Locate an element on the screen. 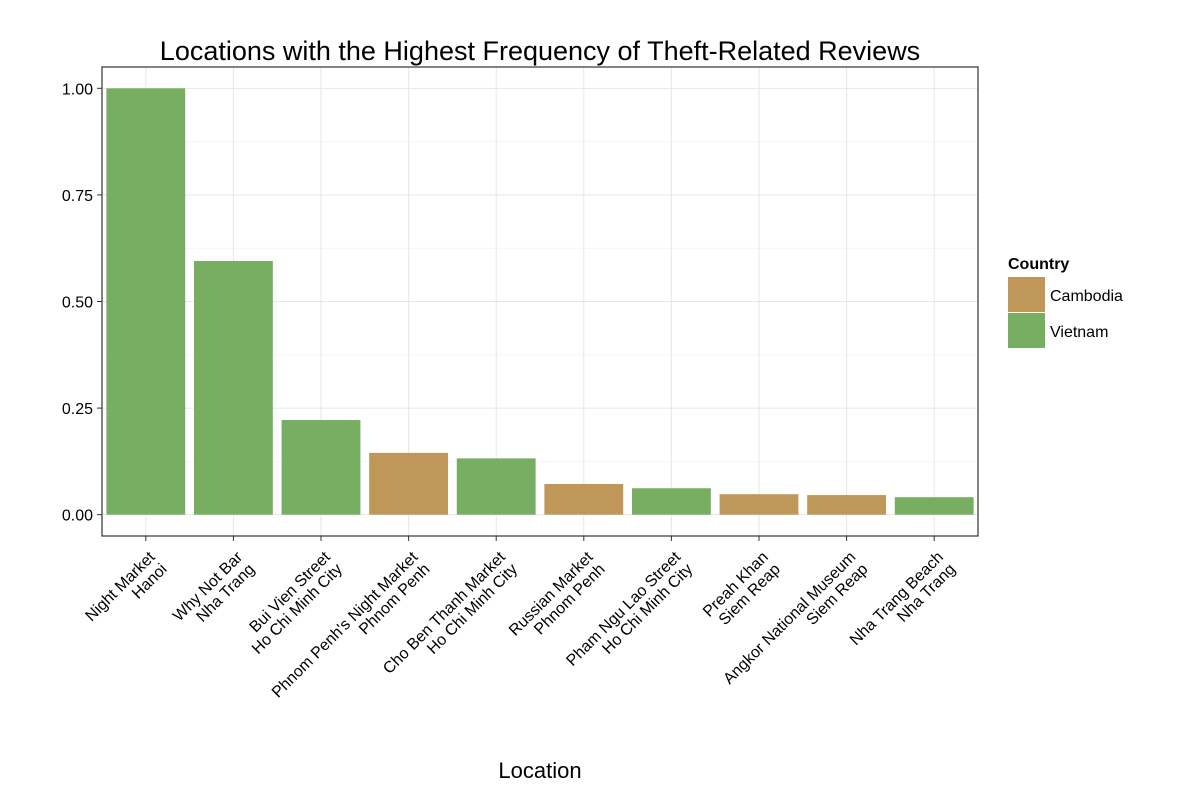  y-tick-label: 1.00 is located at coordinates (77, 89).